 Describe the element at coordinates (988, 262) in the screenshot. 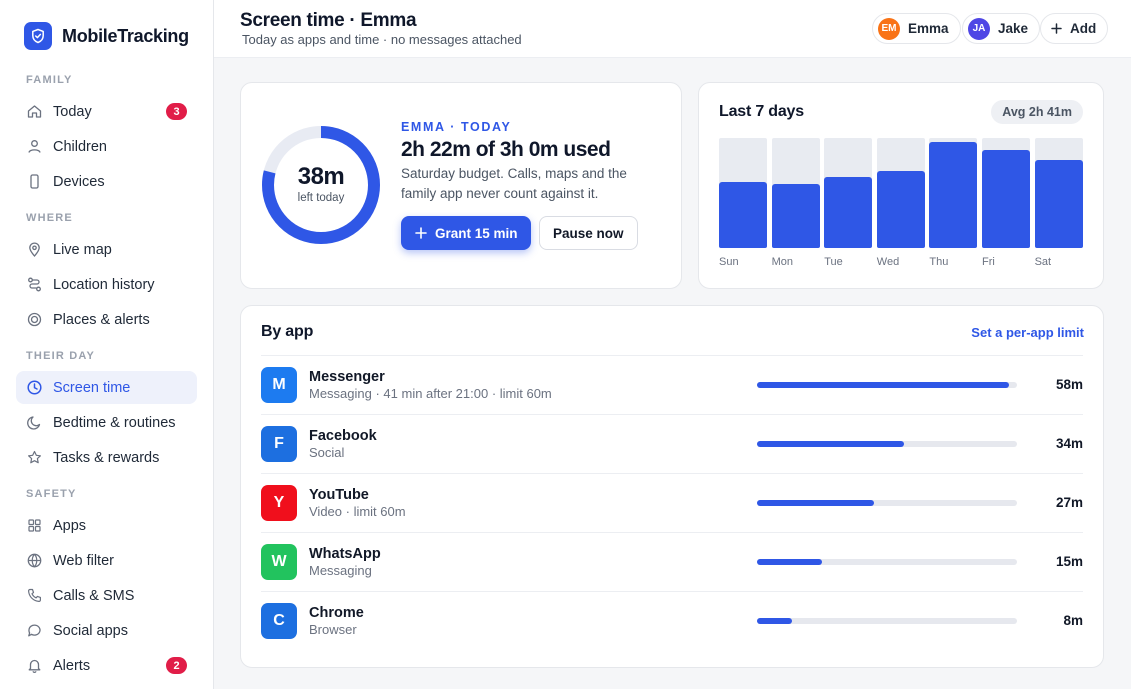

I see `bar-label: Fri` at that location.